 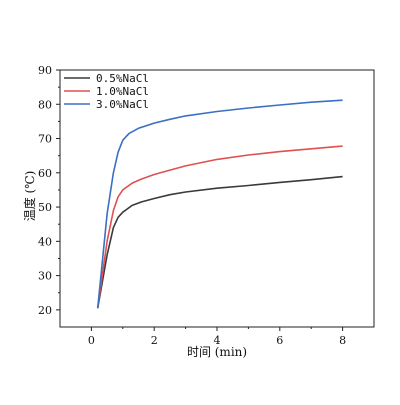 What do you see at coordinates (45, 276) in the screenshot?
I see `y-tick-label: 30` at bounding box center [45, 276].